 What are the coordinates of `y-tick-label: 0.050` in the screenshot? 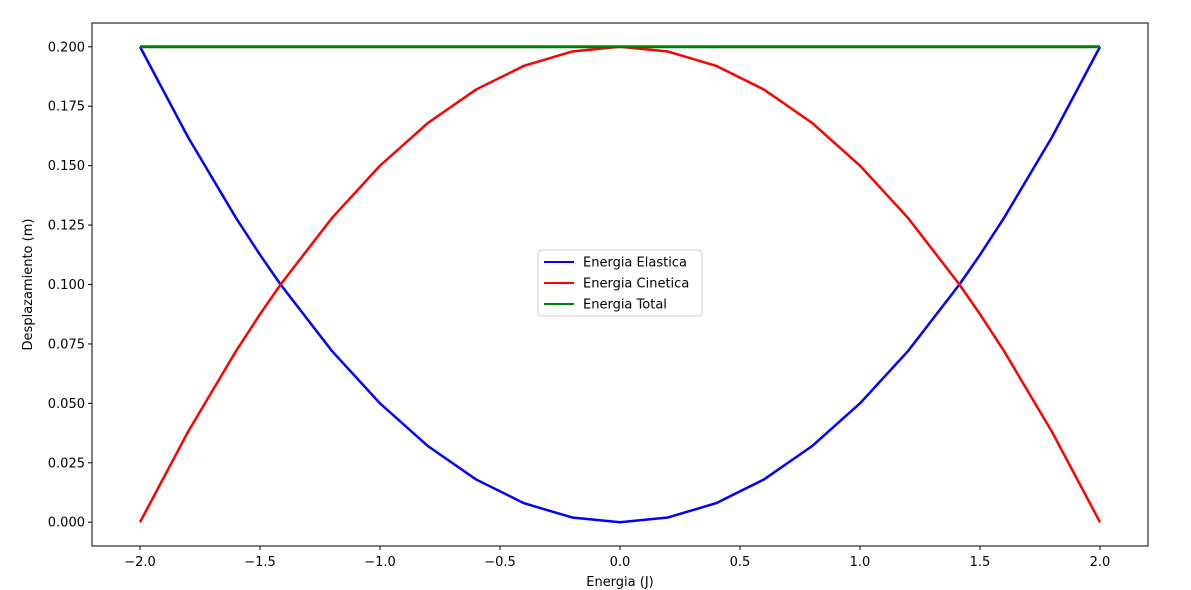 It's located at (66, 404).